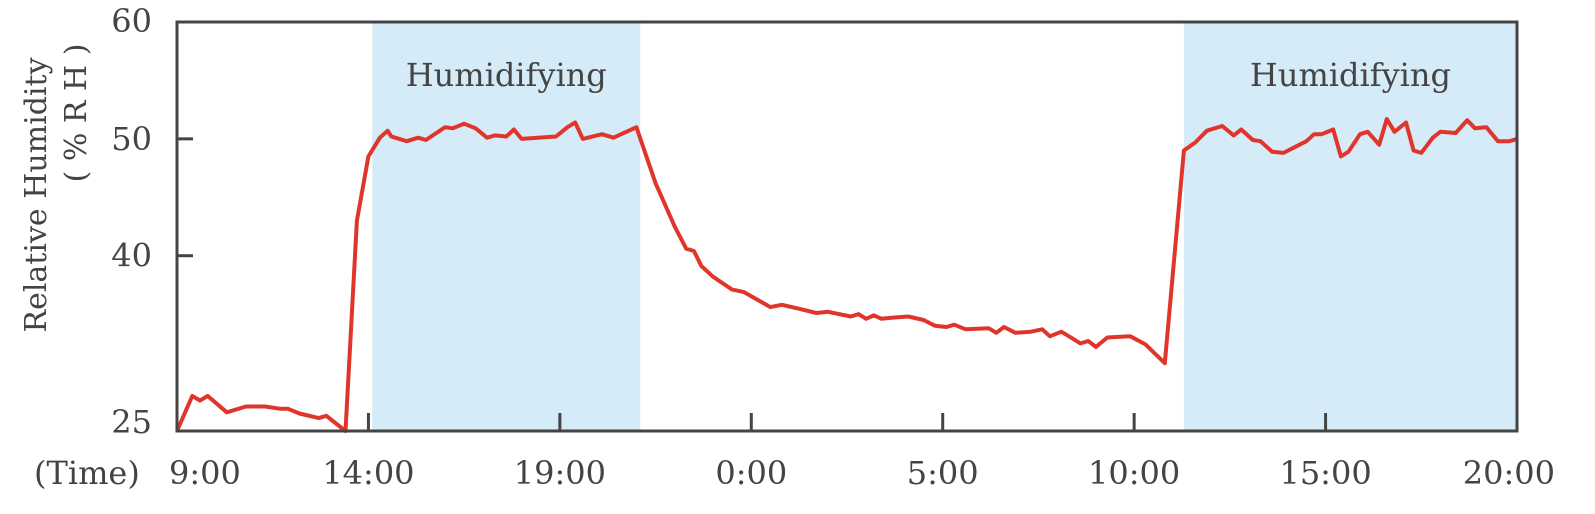 Image resolution: width=1595 pixels, height=514 pixels. What do you see at coordinates (205, 473) in the screenshot?
I see `x-tick-label: 9:00` at bounding box center [205, 473].